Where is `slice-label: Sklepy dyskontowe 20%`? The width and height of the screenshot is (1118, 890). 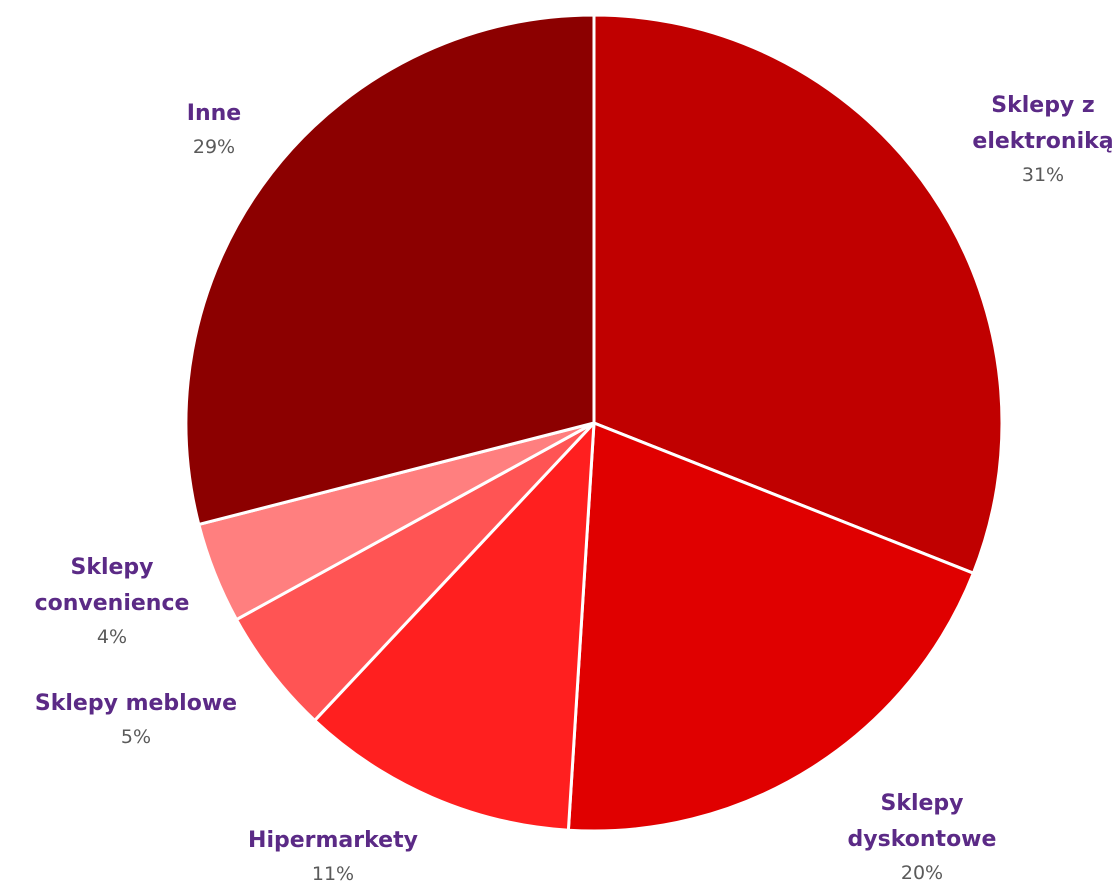 slice-label: Sklepy dyskontowe 20% is located at coordinates (922, 837).